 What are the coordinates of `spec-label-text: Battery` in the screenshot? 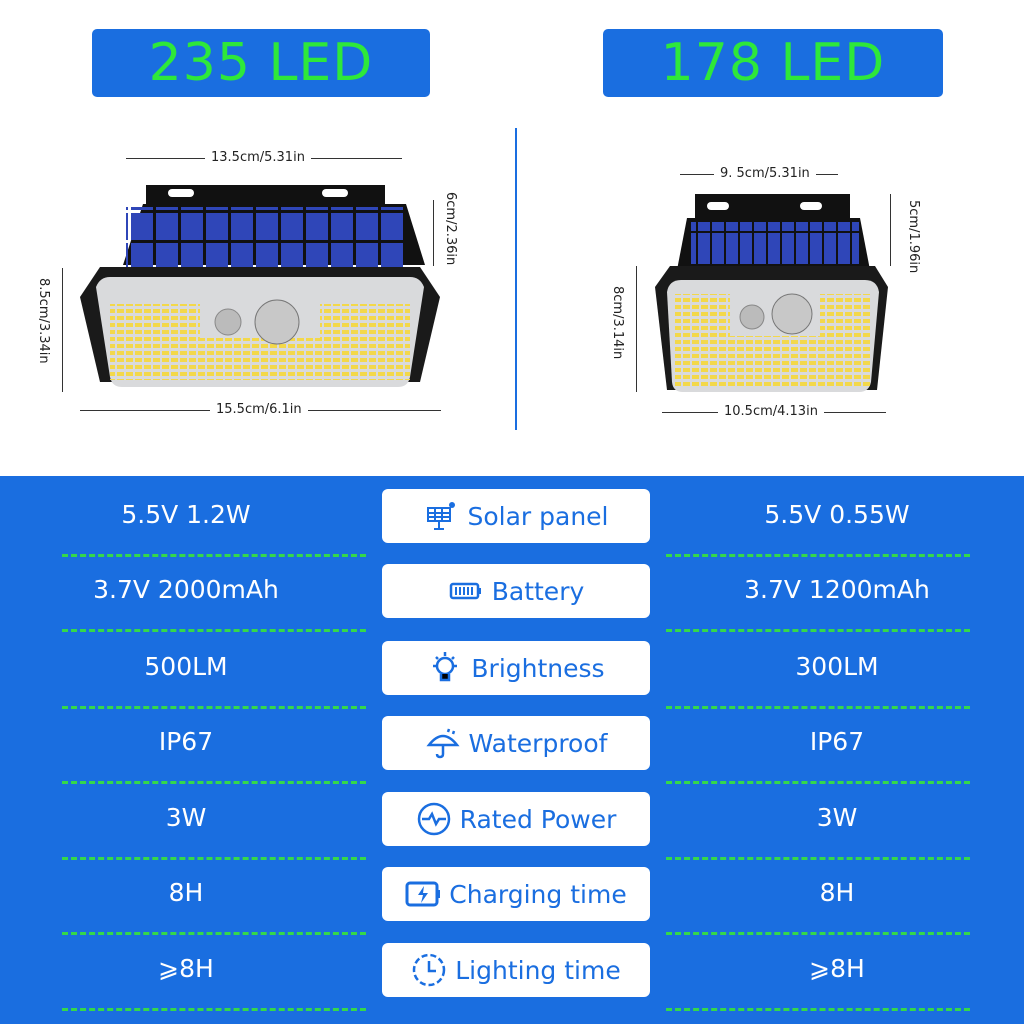 It's located at (538, 591).